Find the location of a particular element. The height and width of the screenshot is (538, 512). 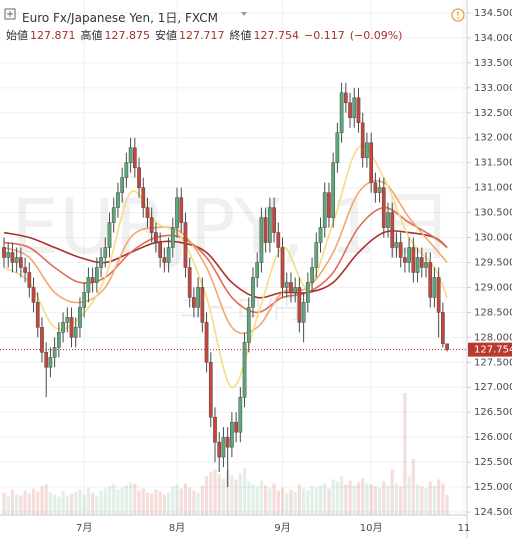

ohlc-key: 終値 is located at coordinates (240, 35).